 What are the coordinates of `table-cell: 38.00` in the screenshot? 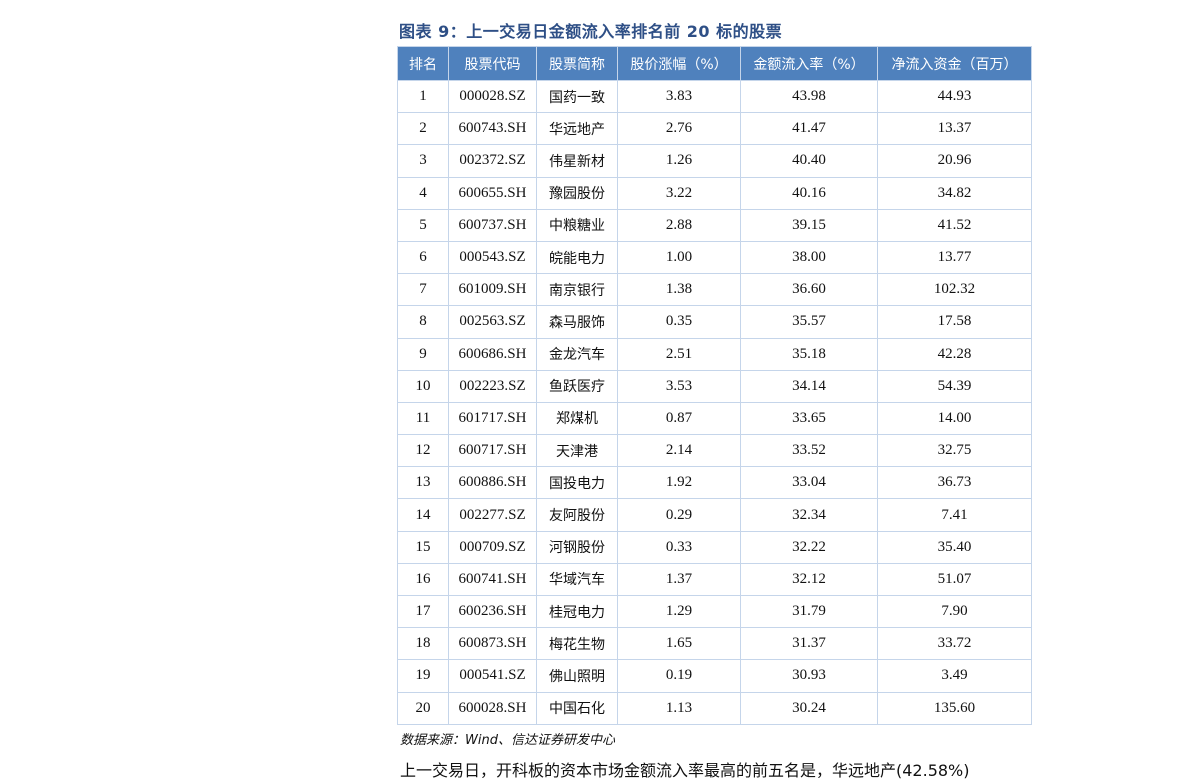 It's located at (809, 257).